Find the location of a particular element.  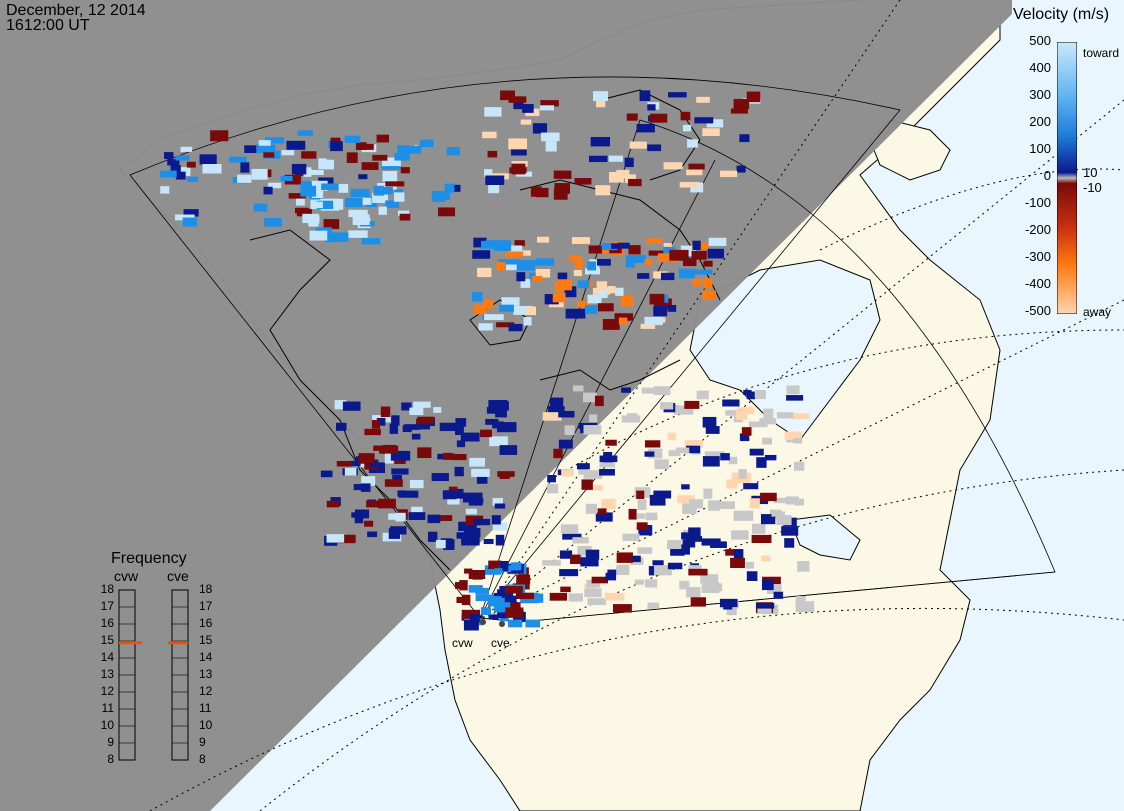

frequency-scale-label-cve: 10 is located at coordinates (206, 725).